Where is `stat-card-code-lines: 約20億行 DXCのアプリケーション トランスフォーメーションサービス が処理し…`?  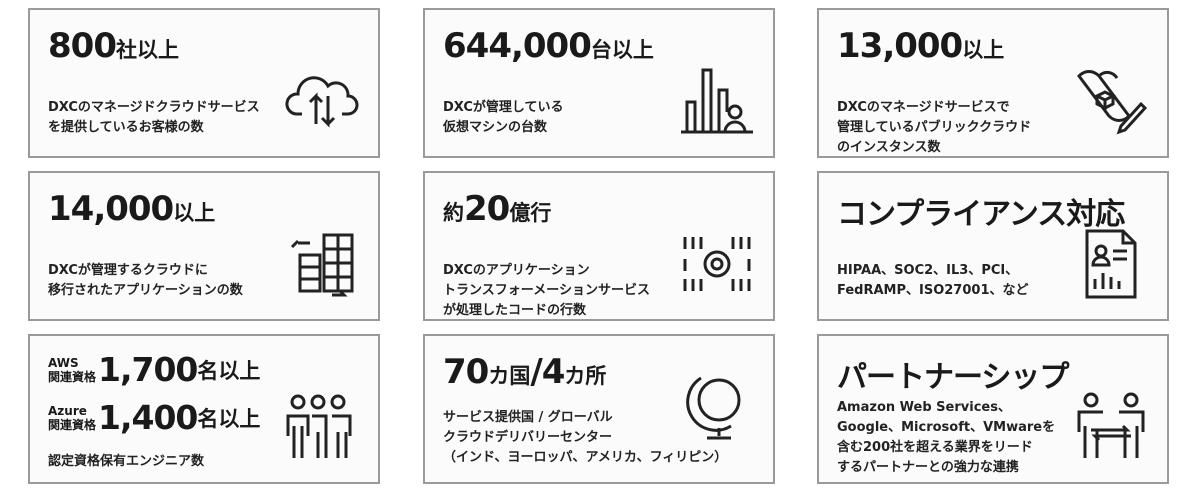 stat-card-code-lines: 約20億行 DXCのアプリケーション トランスフォーメーションサービス が処理し… is located at coordinates (599, 246).